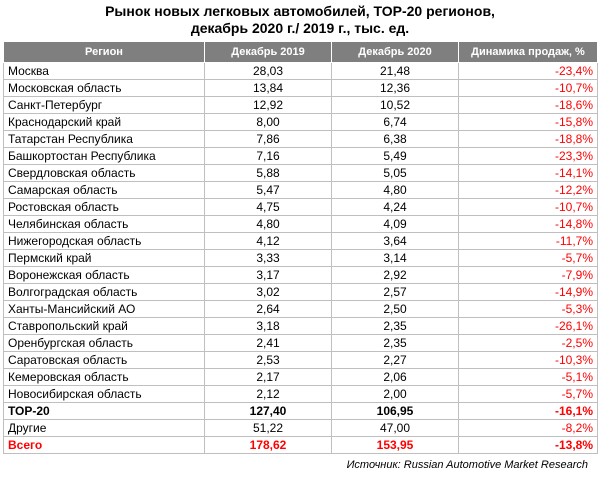  I want to click on cell-dynamics: -13,8%, so click(528, 445).